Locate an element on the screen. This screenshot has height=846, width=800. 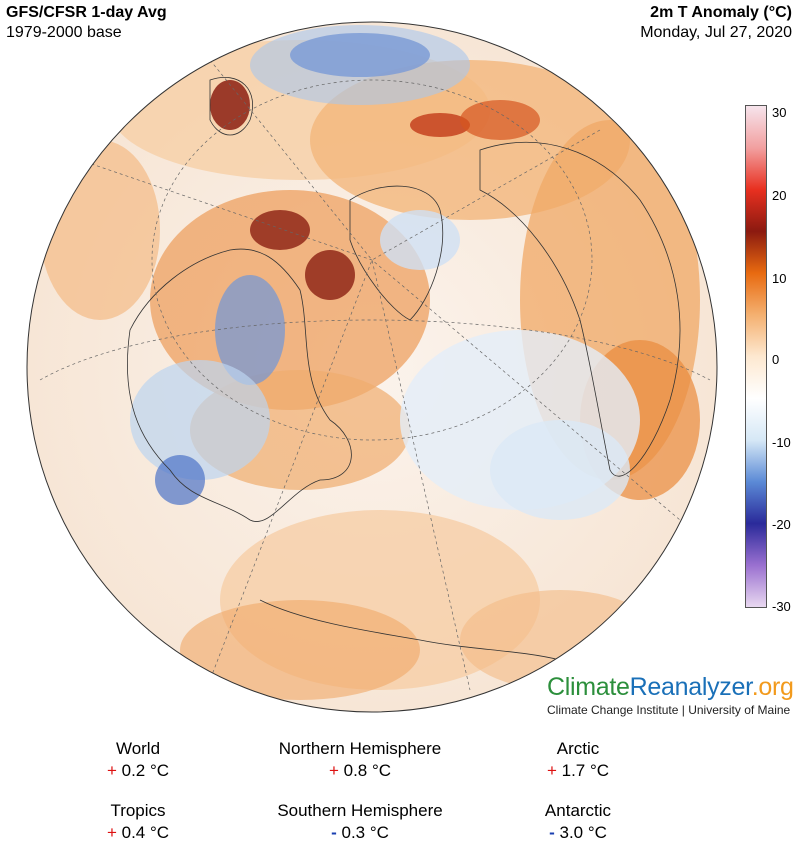
product-title: GFS/CFSR 1-day Avg is located at coordinates (86, 12).